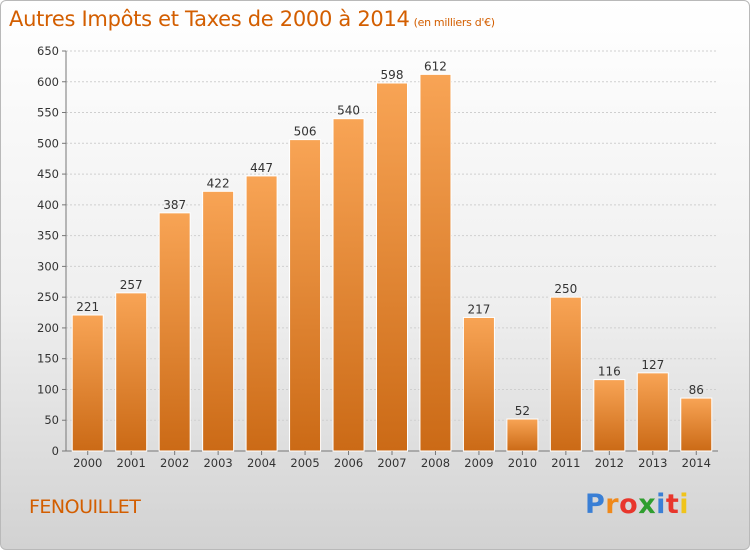 The height and width of the screenshot is (550, 750). What do you see at coordinates (609, 463) in the screenshot?
I see `x-tick-label: 2012` at bounding box center [609, 463].